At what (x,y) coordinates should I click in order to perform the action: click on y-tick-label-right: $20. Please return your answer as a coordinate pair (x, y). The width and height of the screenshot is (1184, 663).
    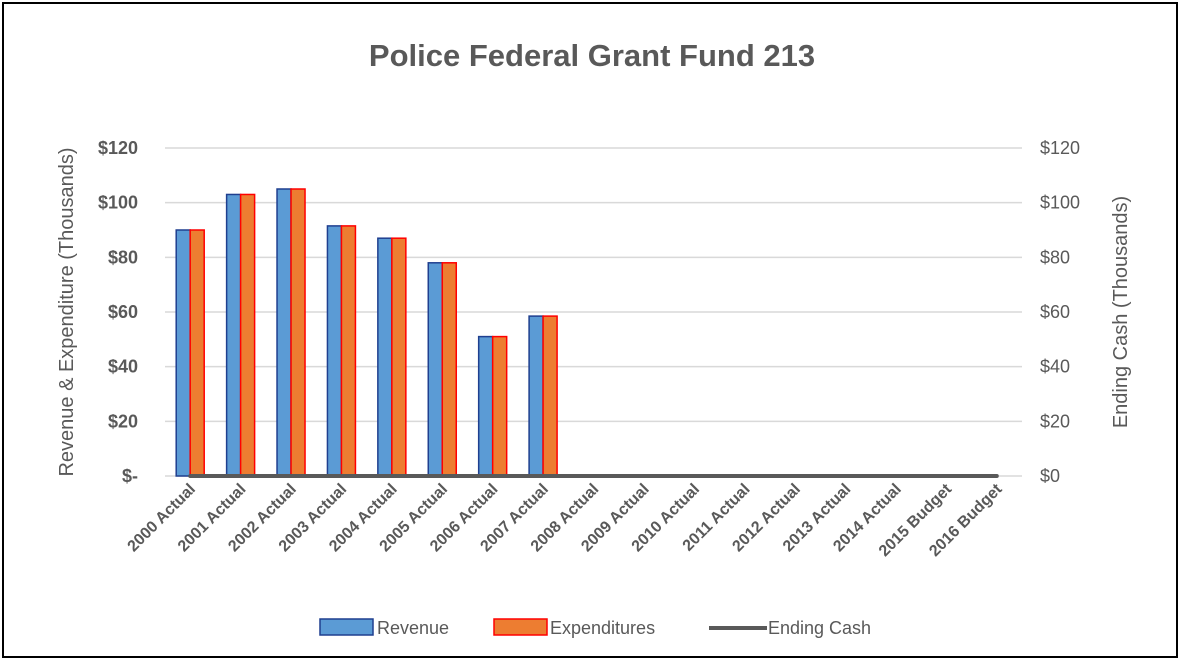
    Looking at the image, I should click on (1055, 421).